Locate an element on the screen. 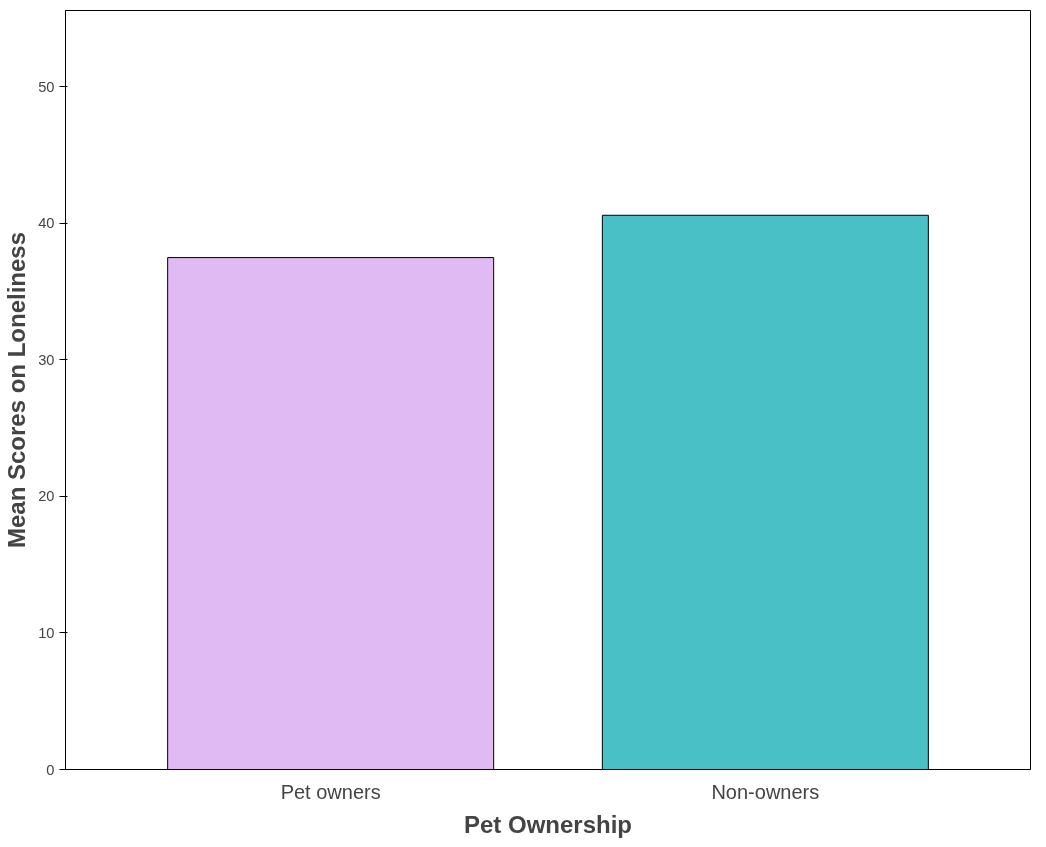 This screenshot has height=847, width=1046. y-tick-label: 0 is located at coordinates (50, 769).